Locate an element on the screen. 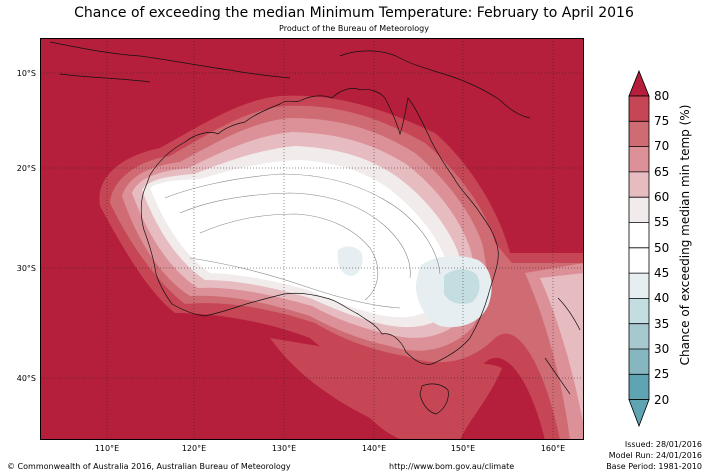 Image resolution: width=708 pixels, height=474 pixels. lon-label-150e: 150°E is located at coordinates (463, 448).